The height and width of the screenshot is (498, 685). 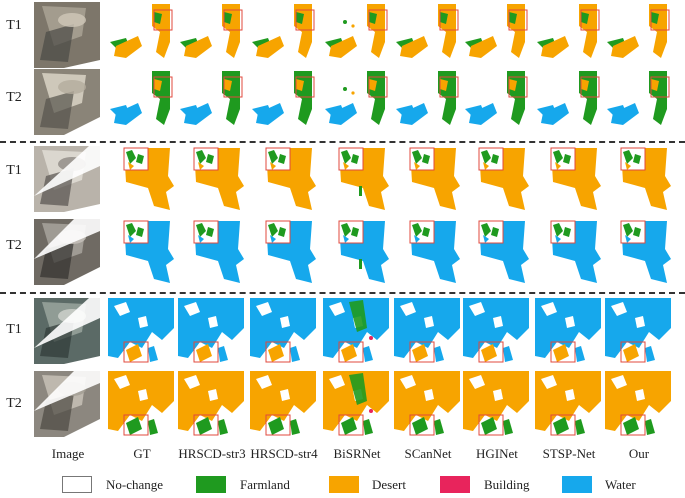 What do you see at coordinates (507, 484) in the screenshot?
I see `legend-label-building: Building` at bounding box center [507, 484].